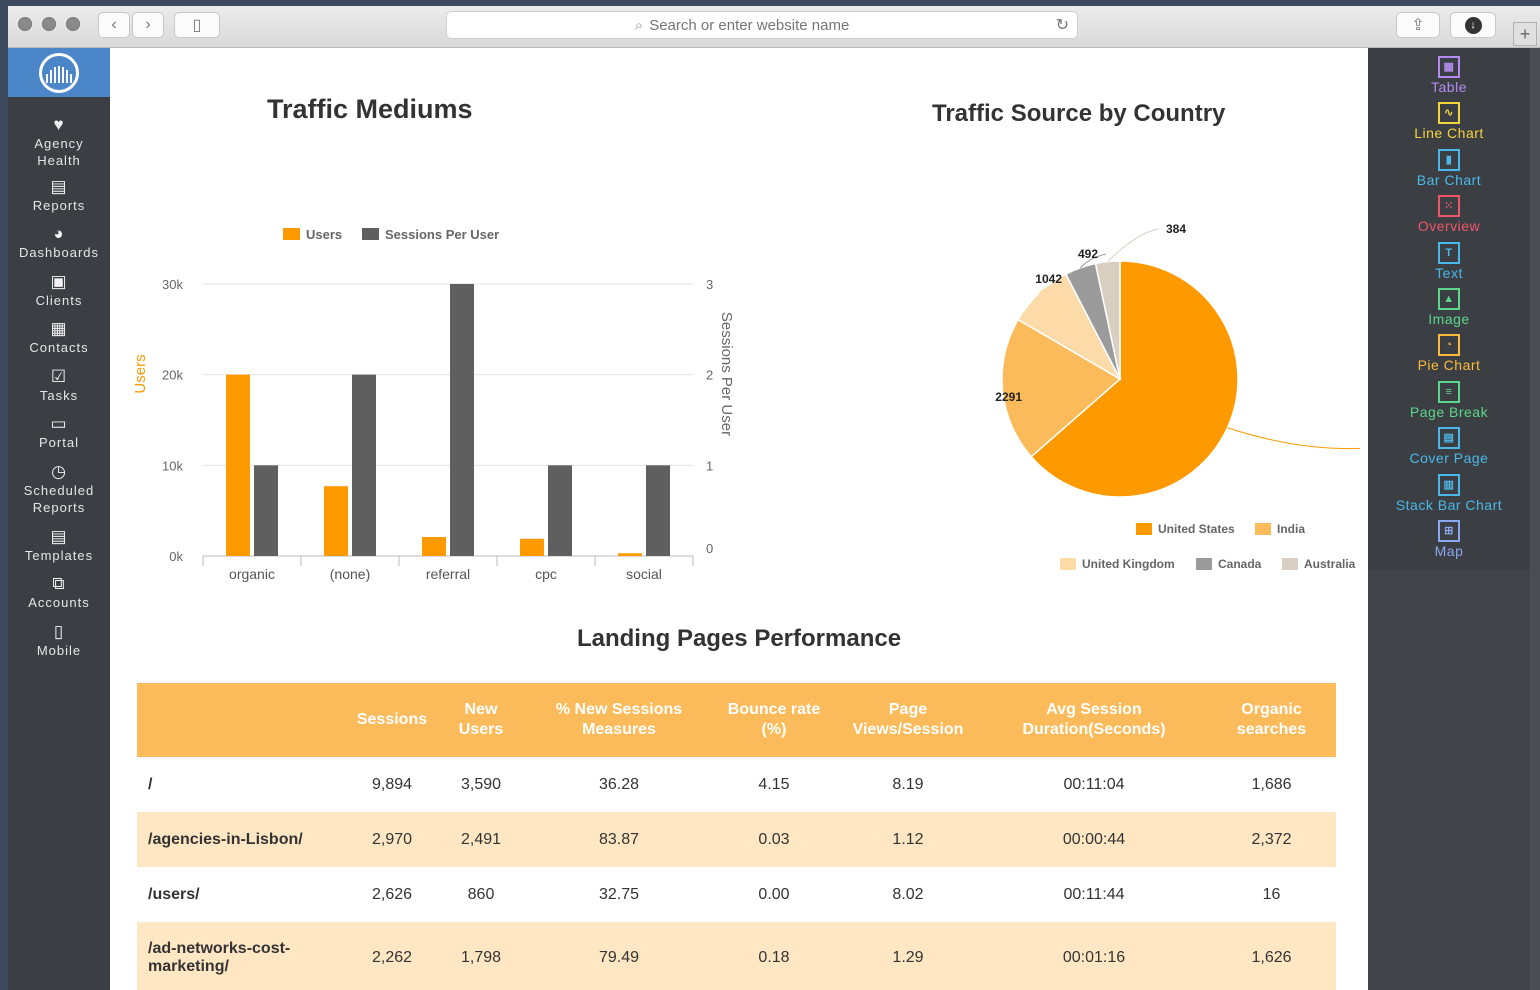 Image resolution: width=1540 pixels, height=990 pixels. Describe the element at coordinates (392, 720) in the screenshot. I see `column-header: Sessions` at that location.